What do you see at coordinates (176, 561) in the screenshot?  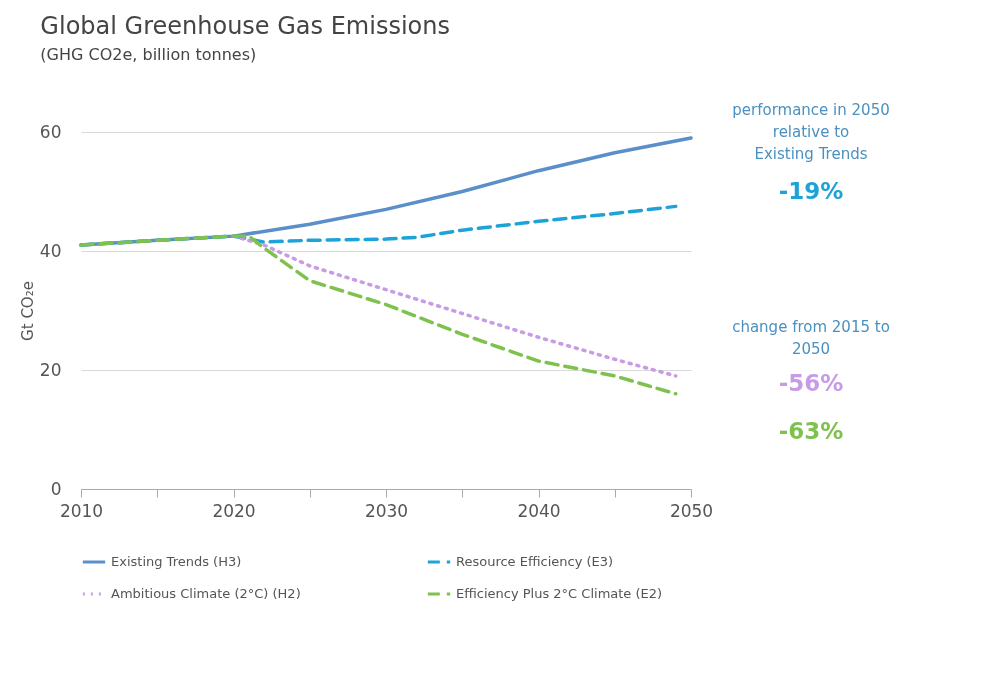 I see `legend-label: Existing Trends (H3)` at bounding box center [176, 561].